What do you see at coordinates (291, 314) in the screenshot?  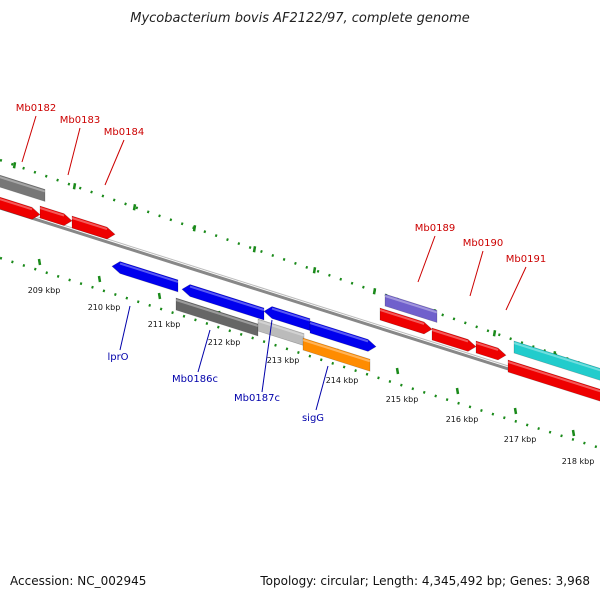 I see `gene-arrow-mb0187b-highlight` at bounding box center [291, 314].